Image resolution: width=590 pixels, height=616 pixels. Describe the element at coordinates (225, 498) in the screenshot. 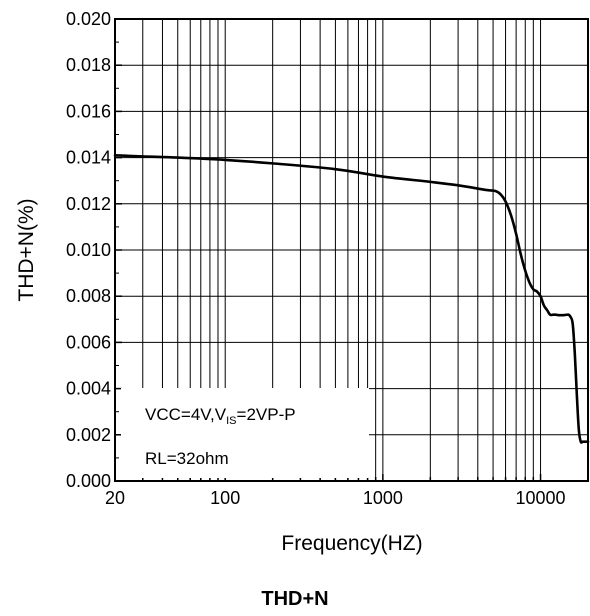

I see `x-tick-label: 100` at that location.